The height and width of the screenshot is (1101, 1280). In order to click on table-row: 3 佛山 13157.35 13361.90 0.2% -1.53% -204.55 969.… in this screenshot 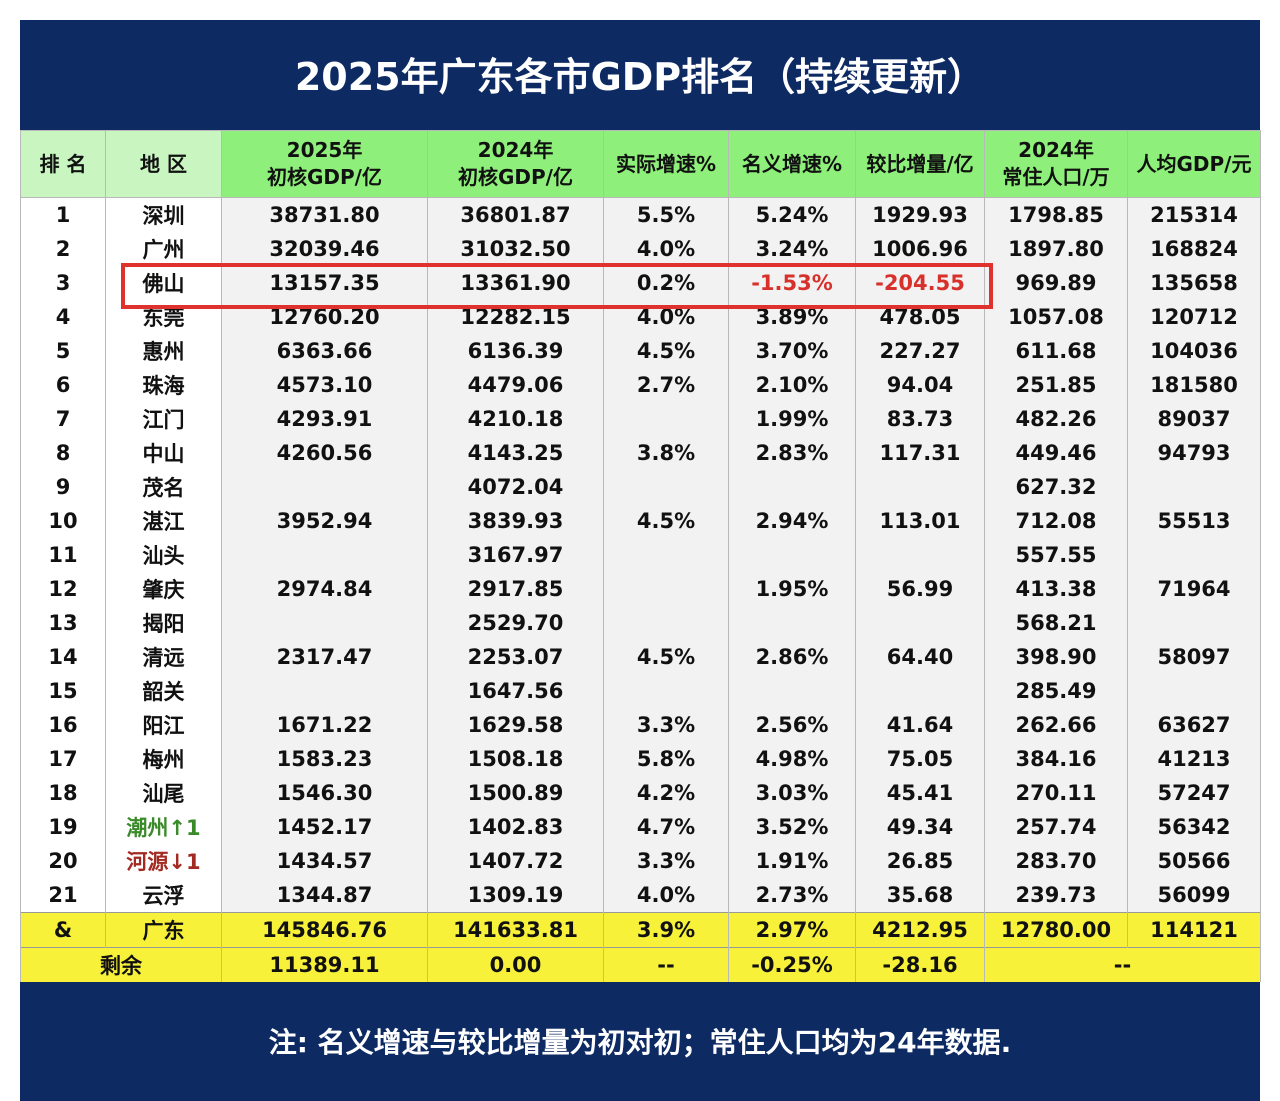, I will do `click(640, 283)`.